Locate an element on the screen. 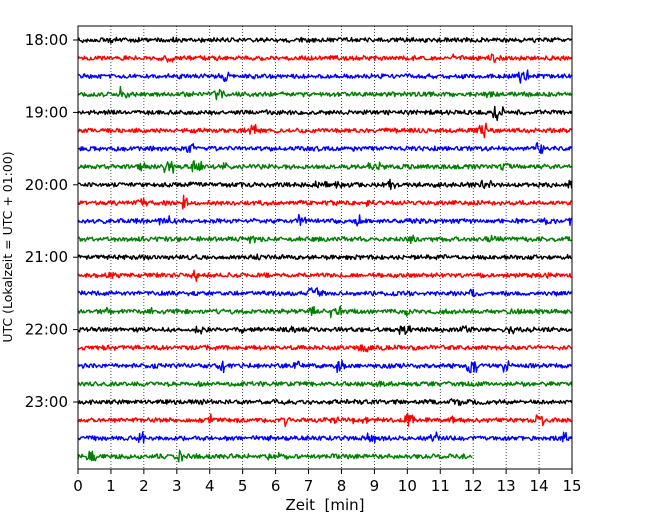 The height and width of the screenshot is (520, 650). y-tick-label-2100: 21:00 is located at coordinates (46, 257).